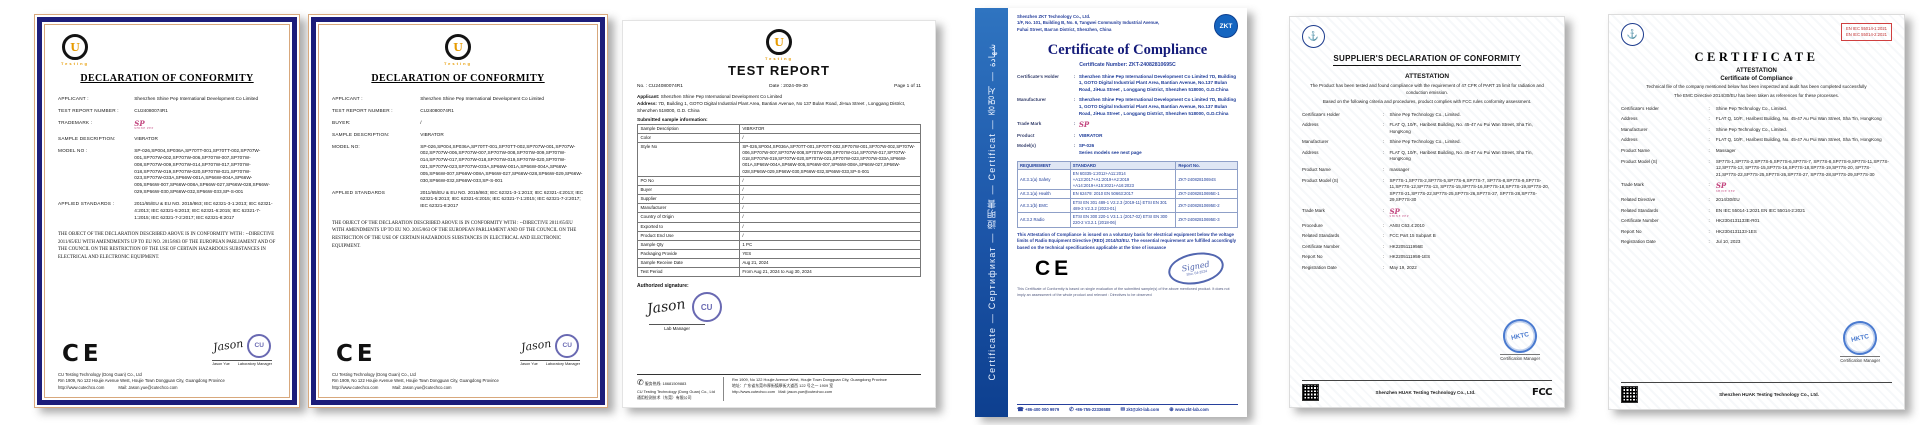  Describe the element at coordinates (1369, 236) in the screenshot. I see `cert5-field-related-standards: Related Standards: FCC Part 15 Subpart B` at that location.